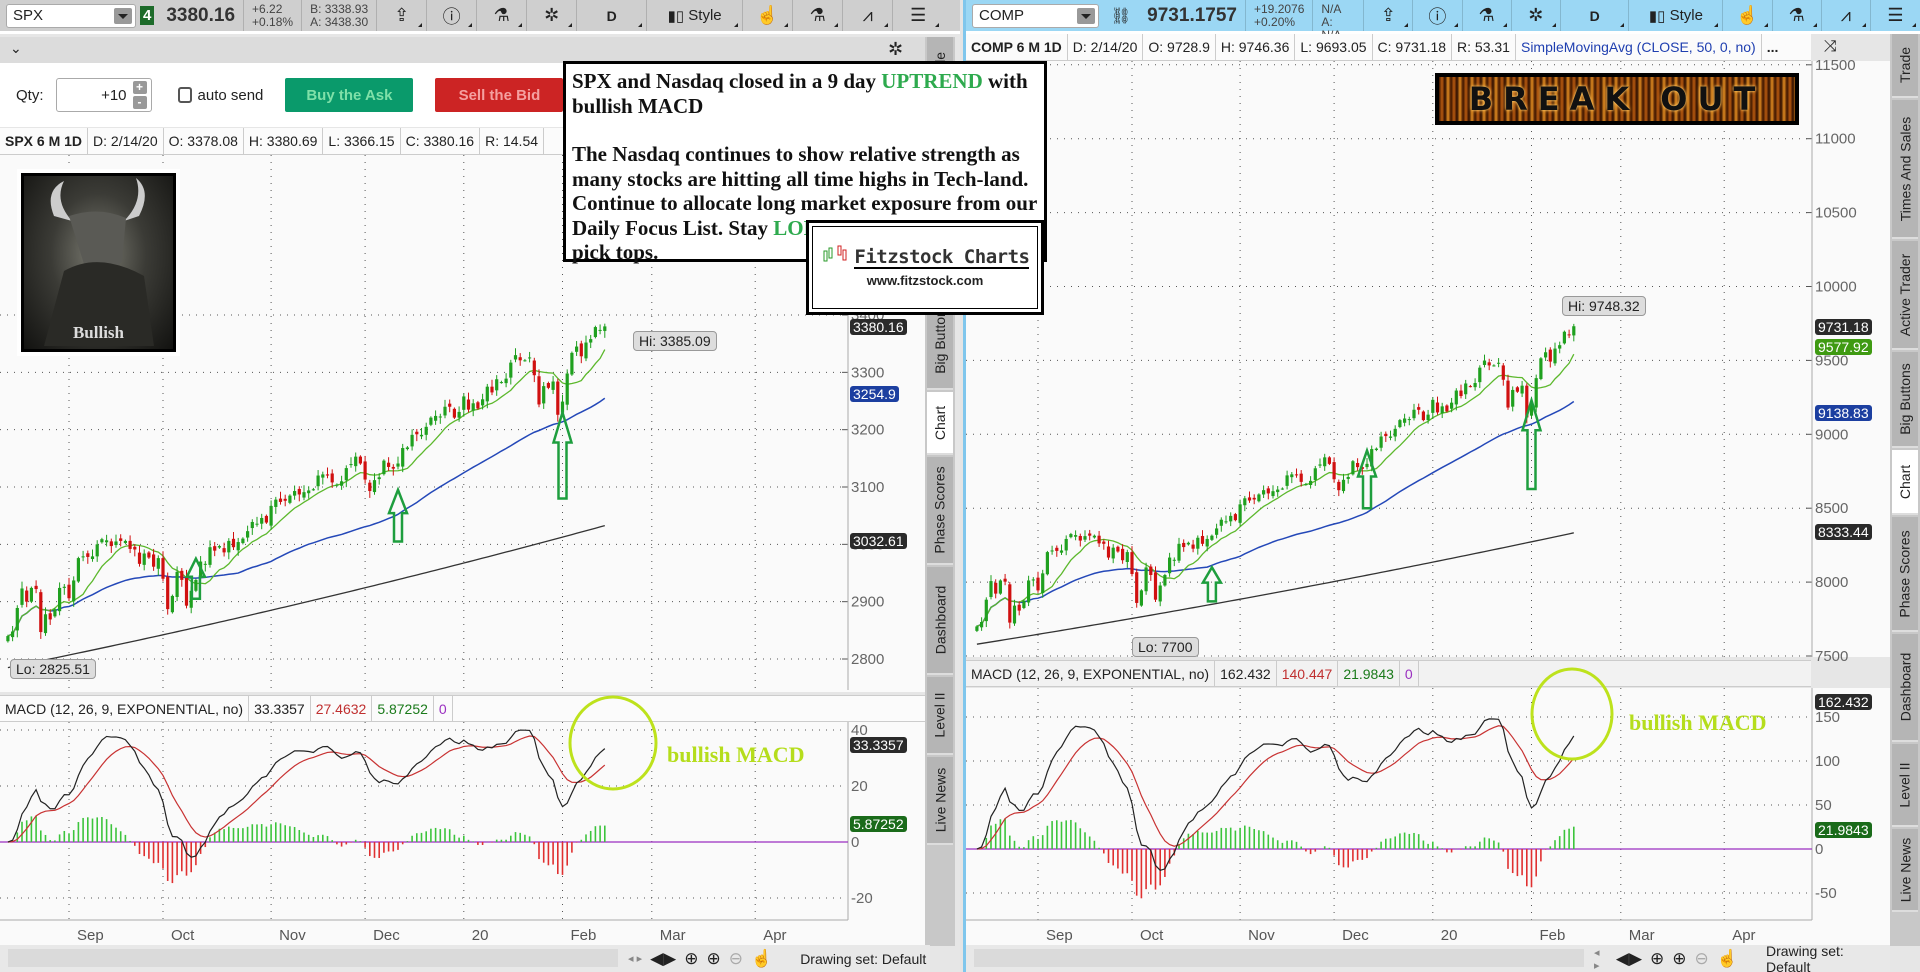 This screenshot has width=1920, height=972. I want to click on qty-input: +10 + -, so click(103, 95).